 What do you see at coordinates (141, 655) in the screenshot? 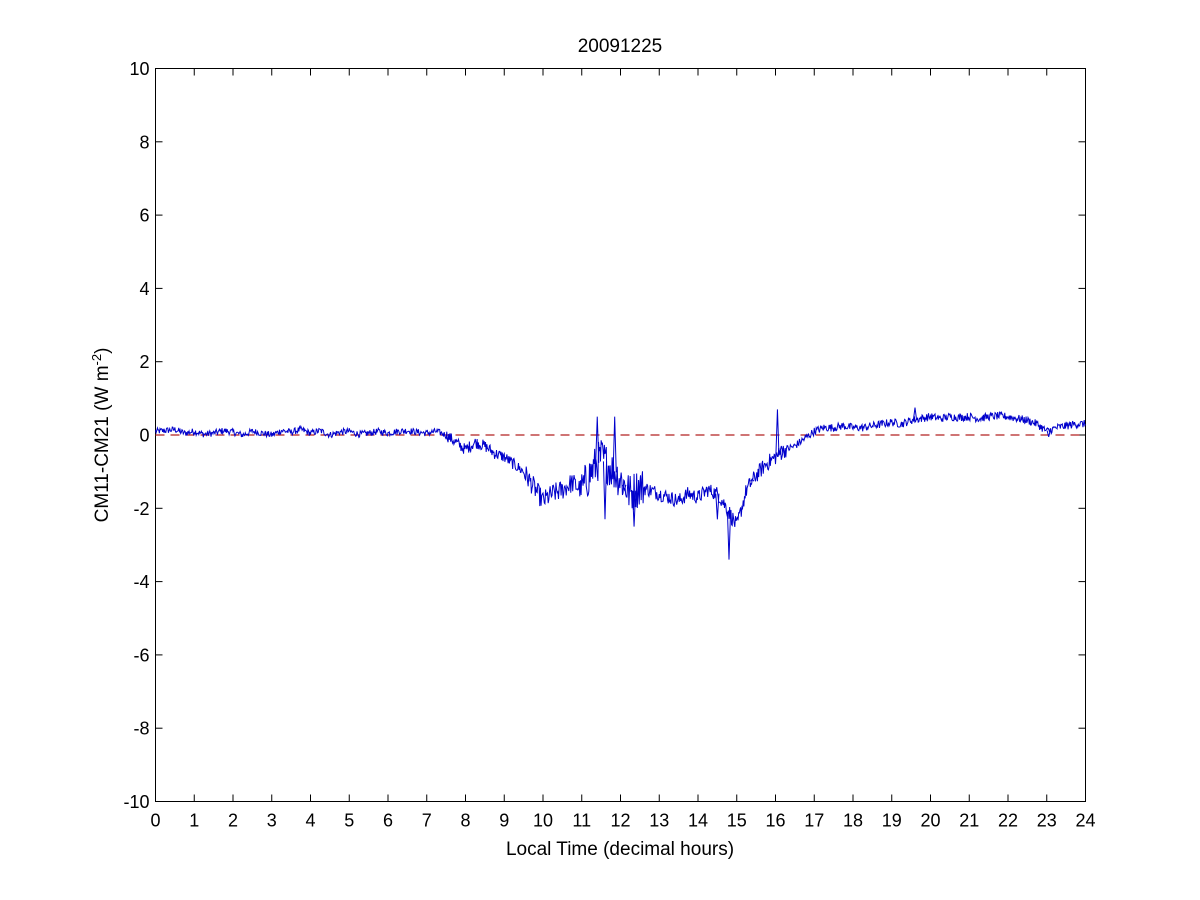
I see `y-tick-label: -6` at bounding box center [141, 655].